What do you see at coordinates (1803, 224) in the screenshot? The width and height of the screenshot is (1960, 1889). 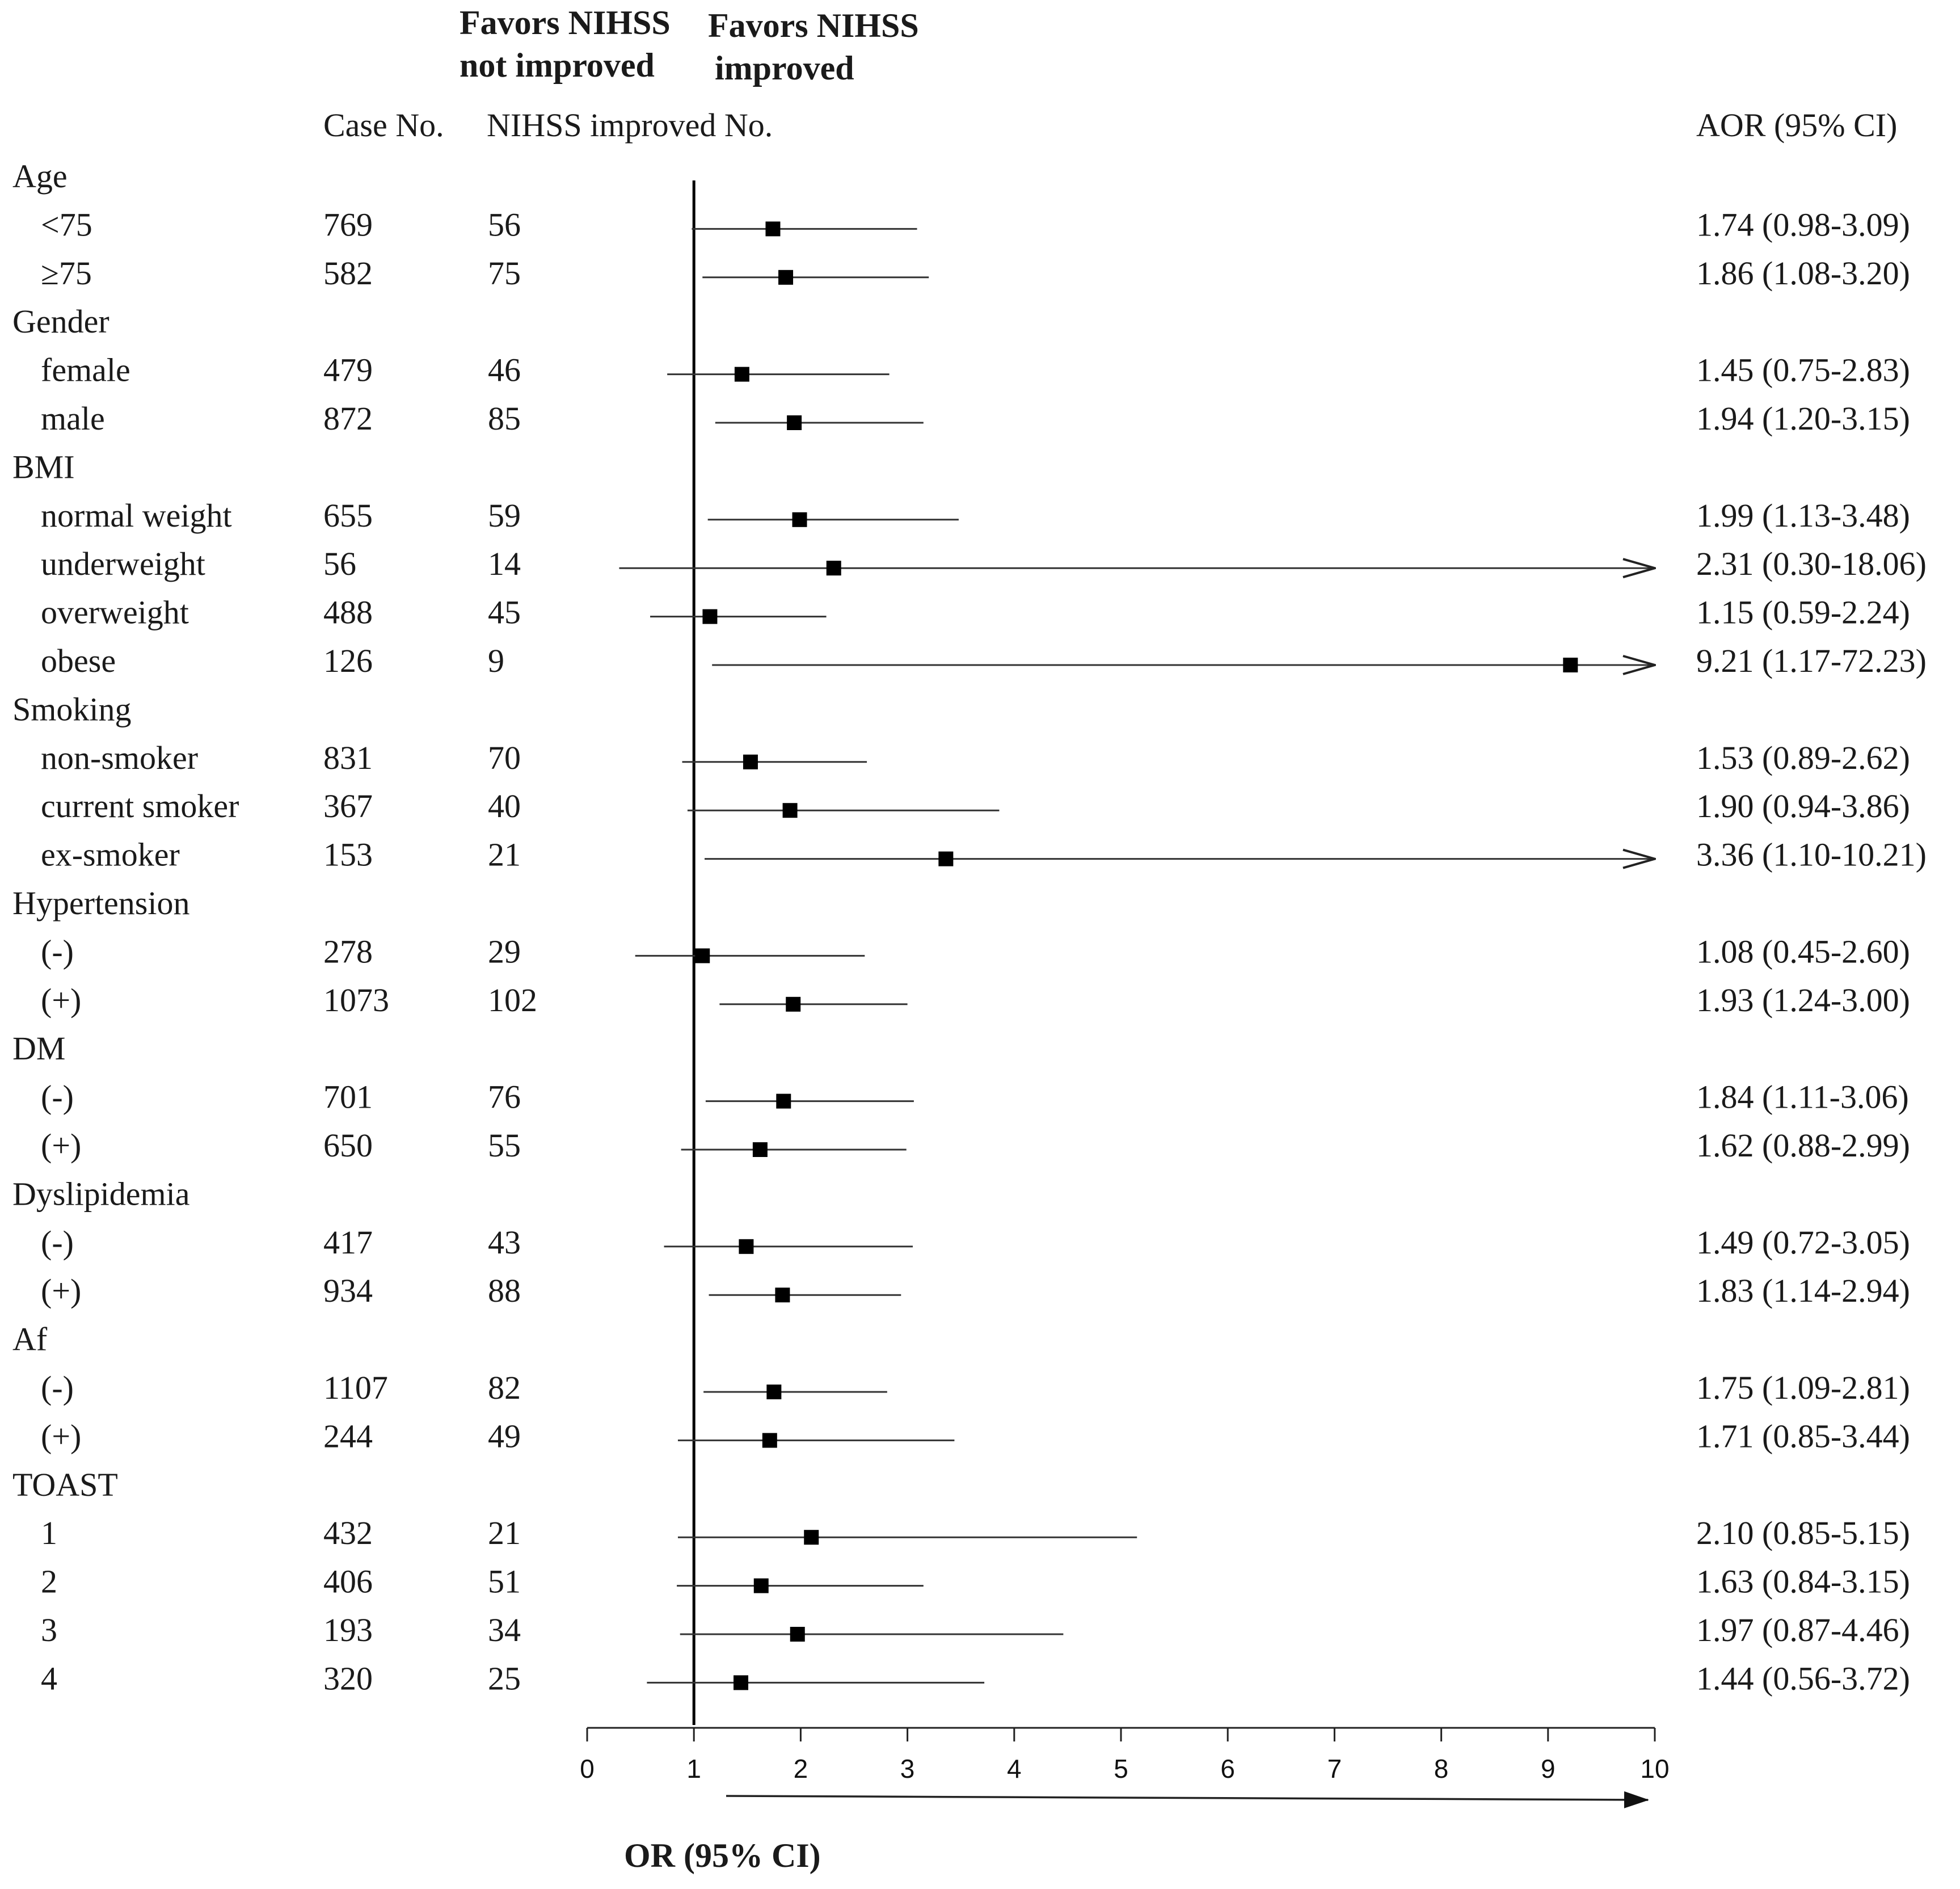 I see `aor-value: 1.74 (0.98-3.09)` at bounding box center [1803, 224].